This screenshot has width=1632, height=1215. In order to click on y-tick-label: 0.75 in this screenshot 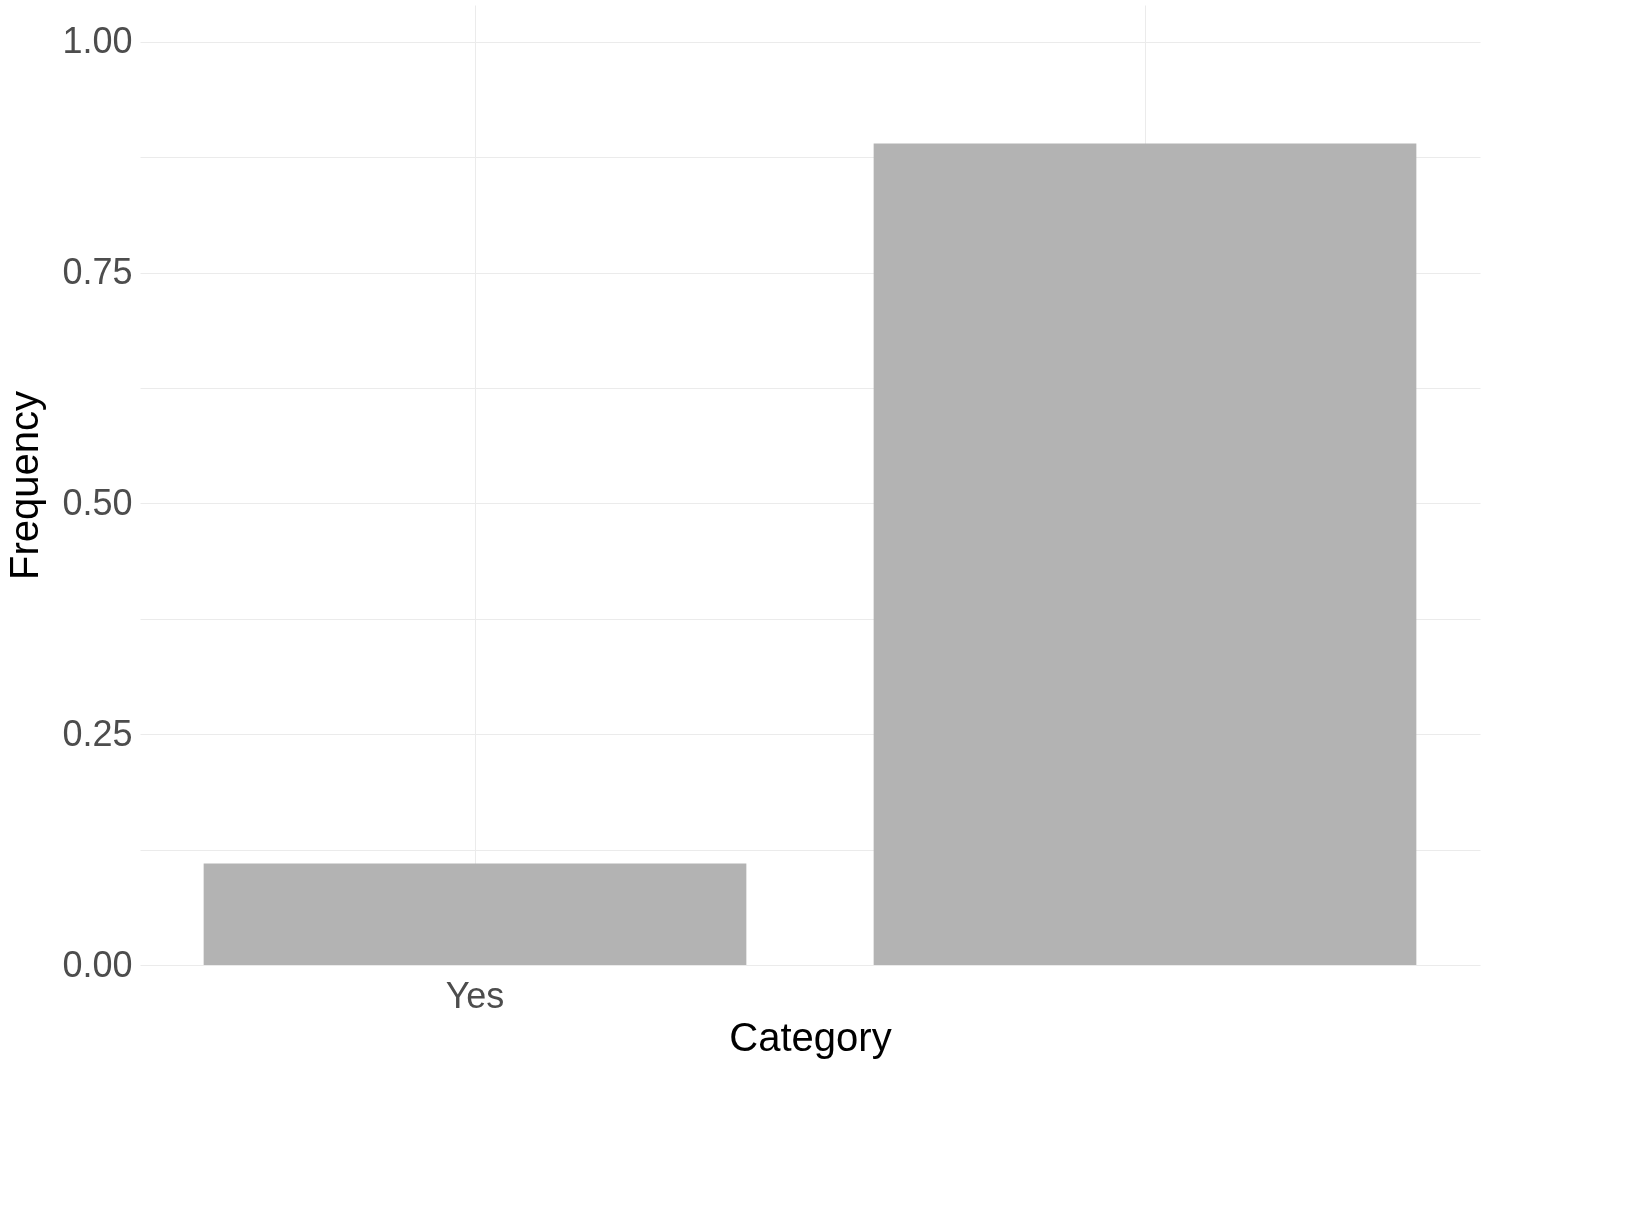, I will do `click(97, 272)`.